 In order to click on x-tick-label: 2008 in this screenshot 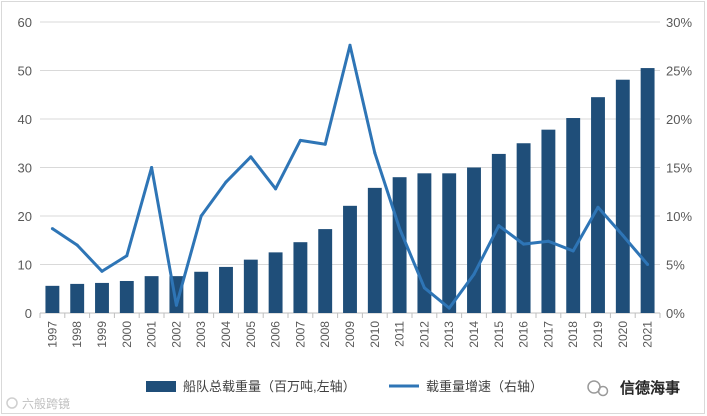, I will do `click(325, 334)`.